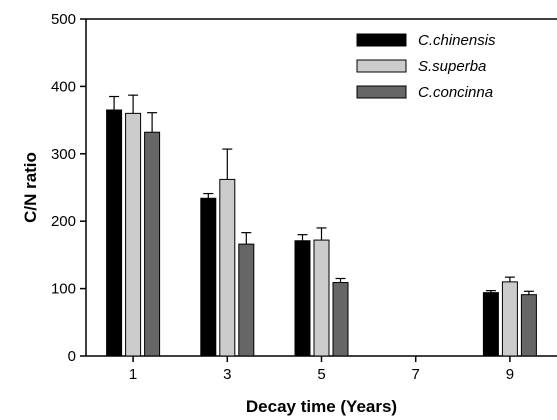  I want to click on y-axis-title: C/N ratio, so click(30, 187).